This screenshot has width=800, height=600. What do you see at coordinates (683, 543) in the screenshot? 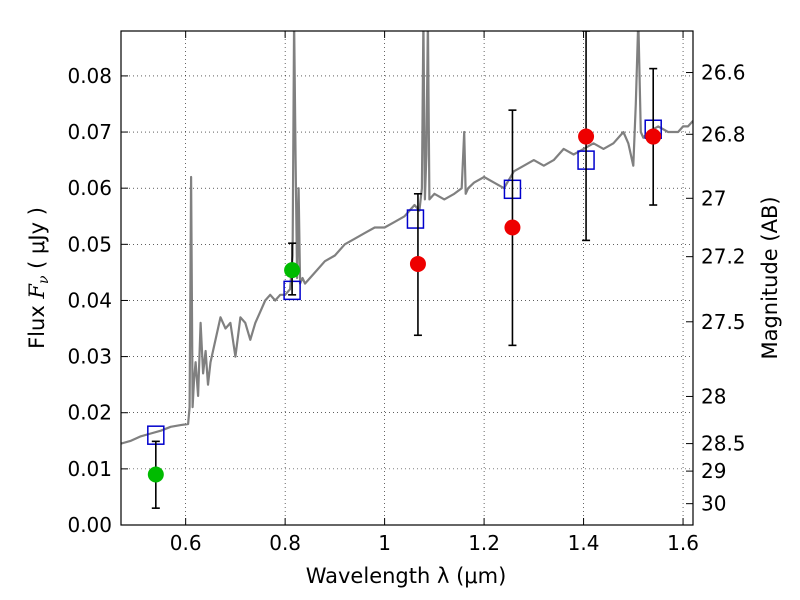
I see `x-tick-label: 1.6` at bounding box center [683, 543].